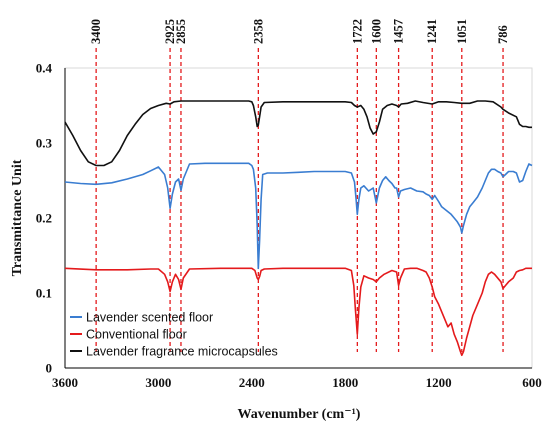  Describe the element at coordinates (532, 382) in the screenshot. I see `x-tick-600: 600` at that location.